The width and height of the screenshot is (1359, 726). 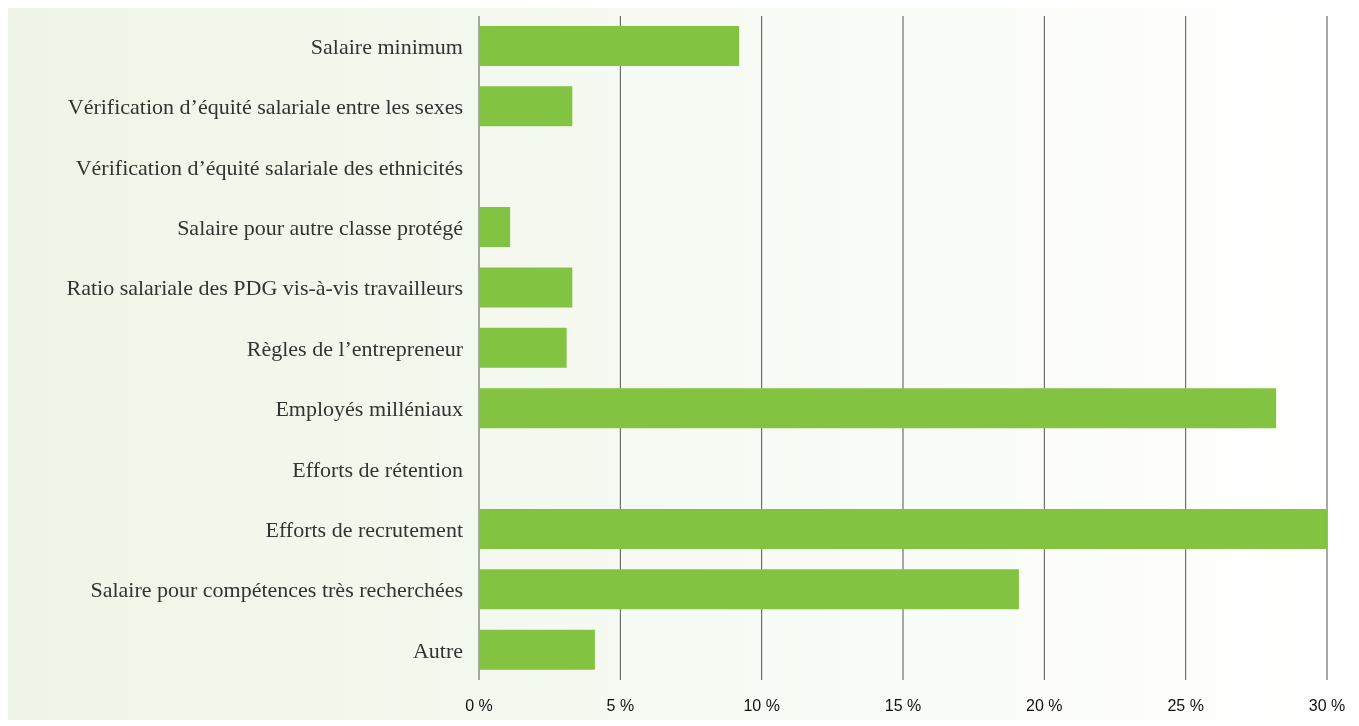 What do you see at coordinates (1327, 706) in the screenshot?
I see `x-tick-label: 30 %` at bounding box center [1327, 706].